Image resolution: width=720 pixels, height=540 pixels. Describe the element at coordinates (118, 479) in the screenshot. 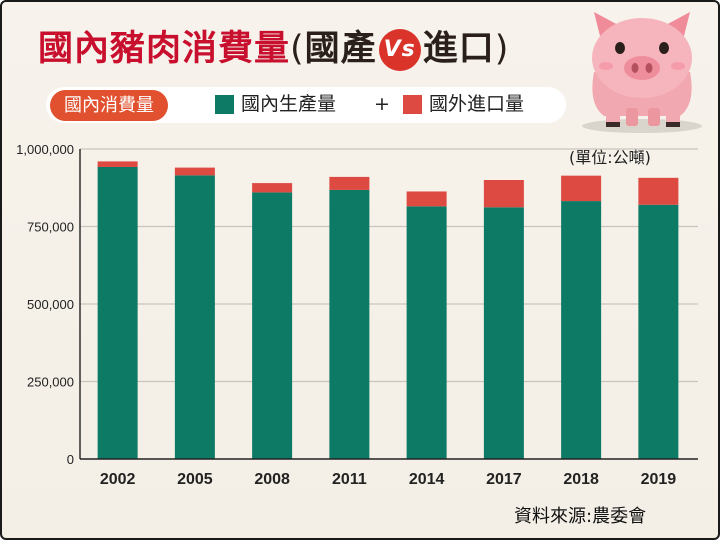

I see `x-tick-label: 2002` at that location.